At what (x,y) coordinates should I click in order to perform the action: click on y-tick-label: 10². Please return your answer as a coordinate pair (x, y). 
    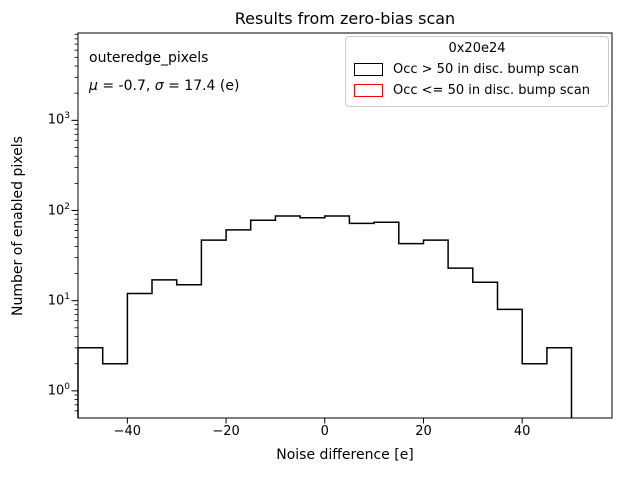
    Looking at the image, I should click on (58, 209).